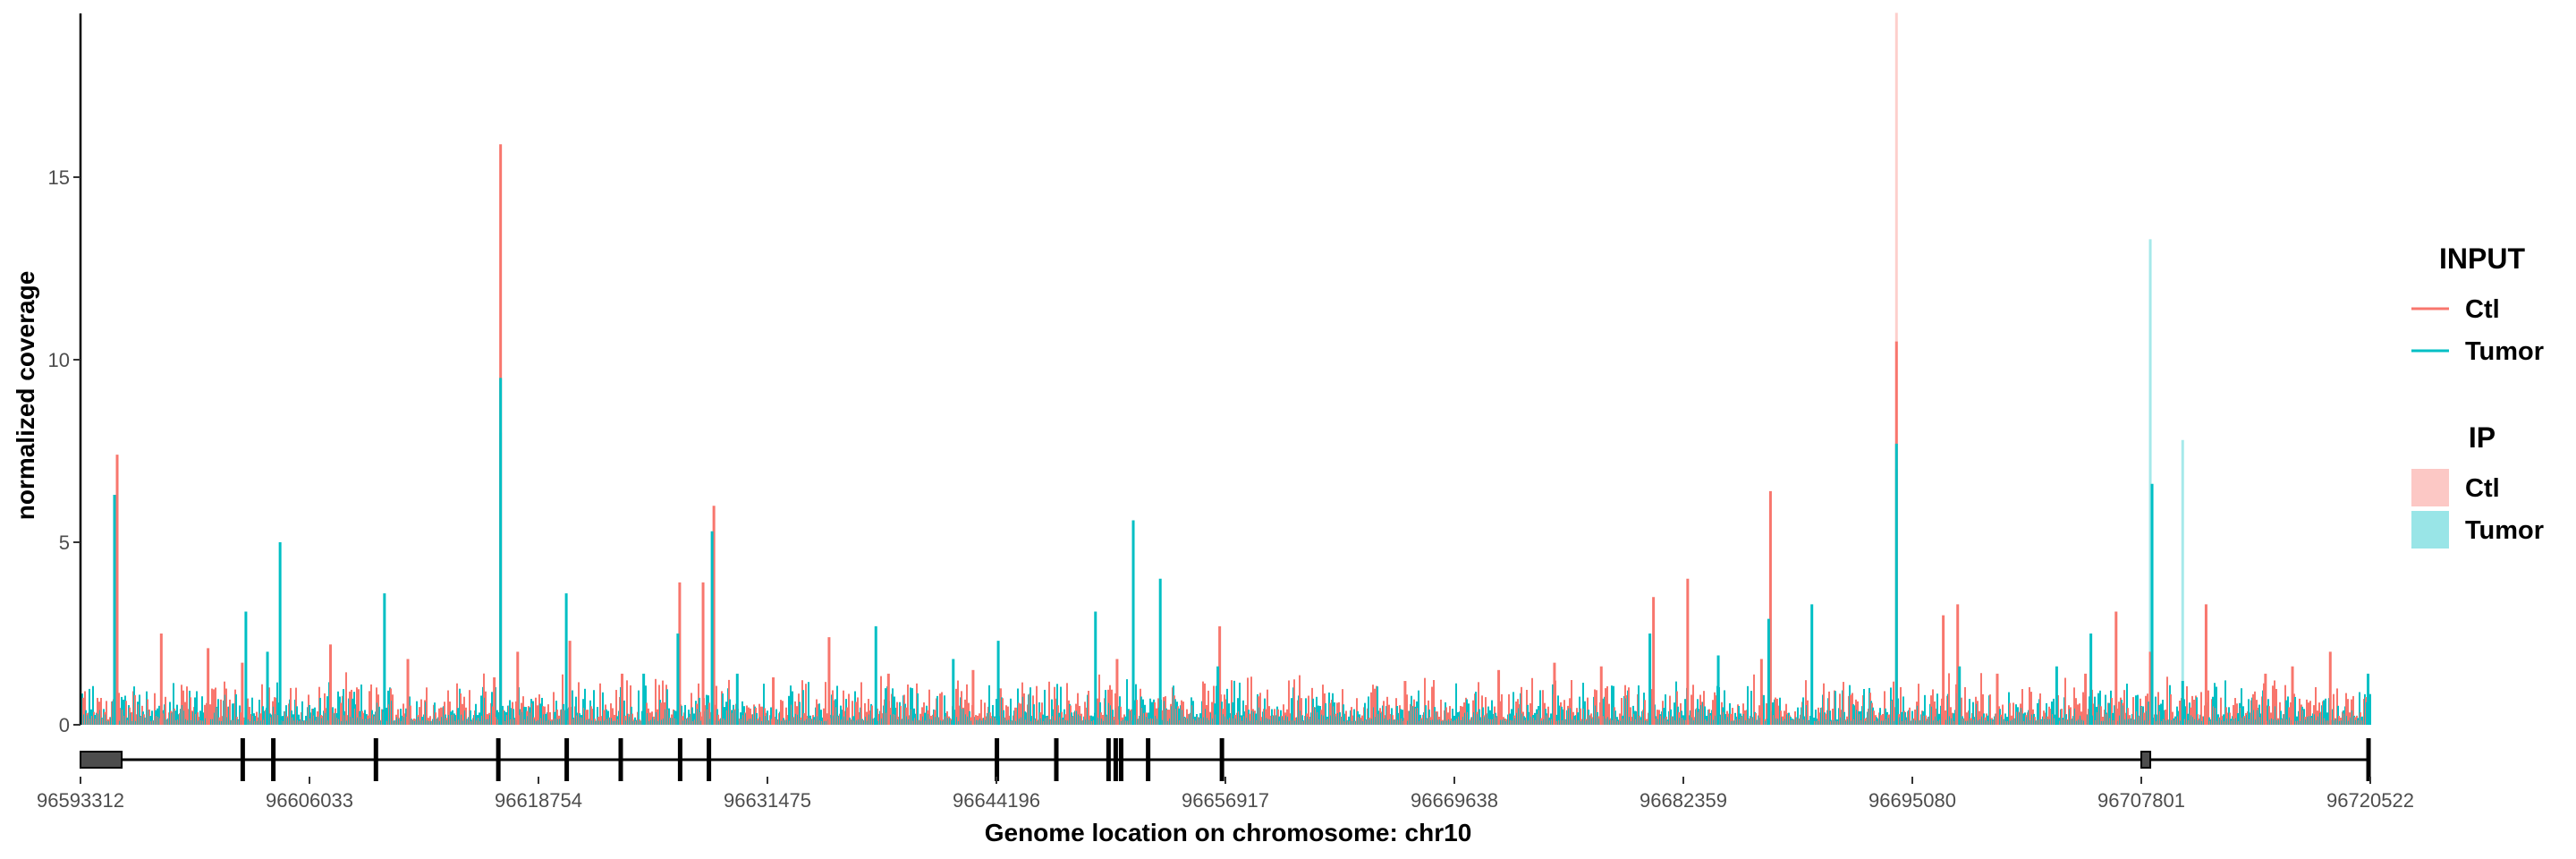  Describe the element at coordinates (767, 800) in the screenshot. I see `x-tick-label: 96631475` at that location.